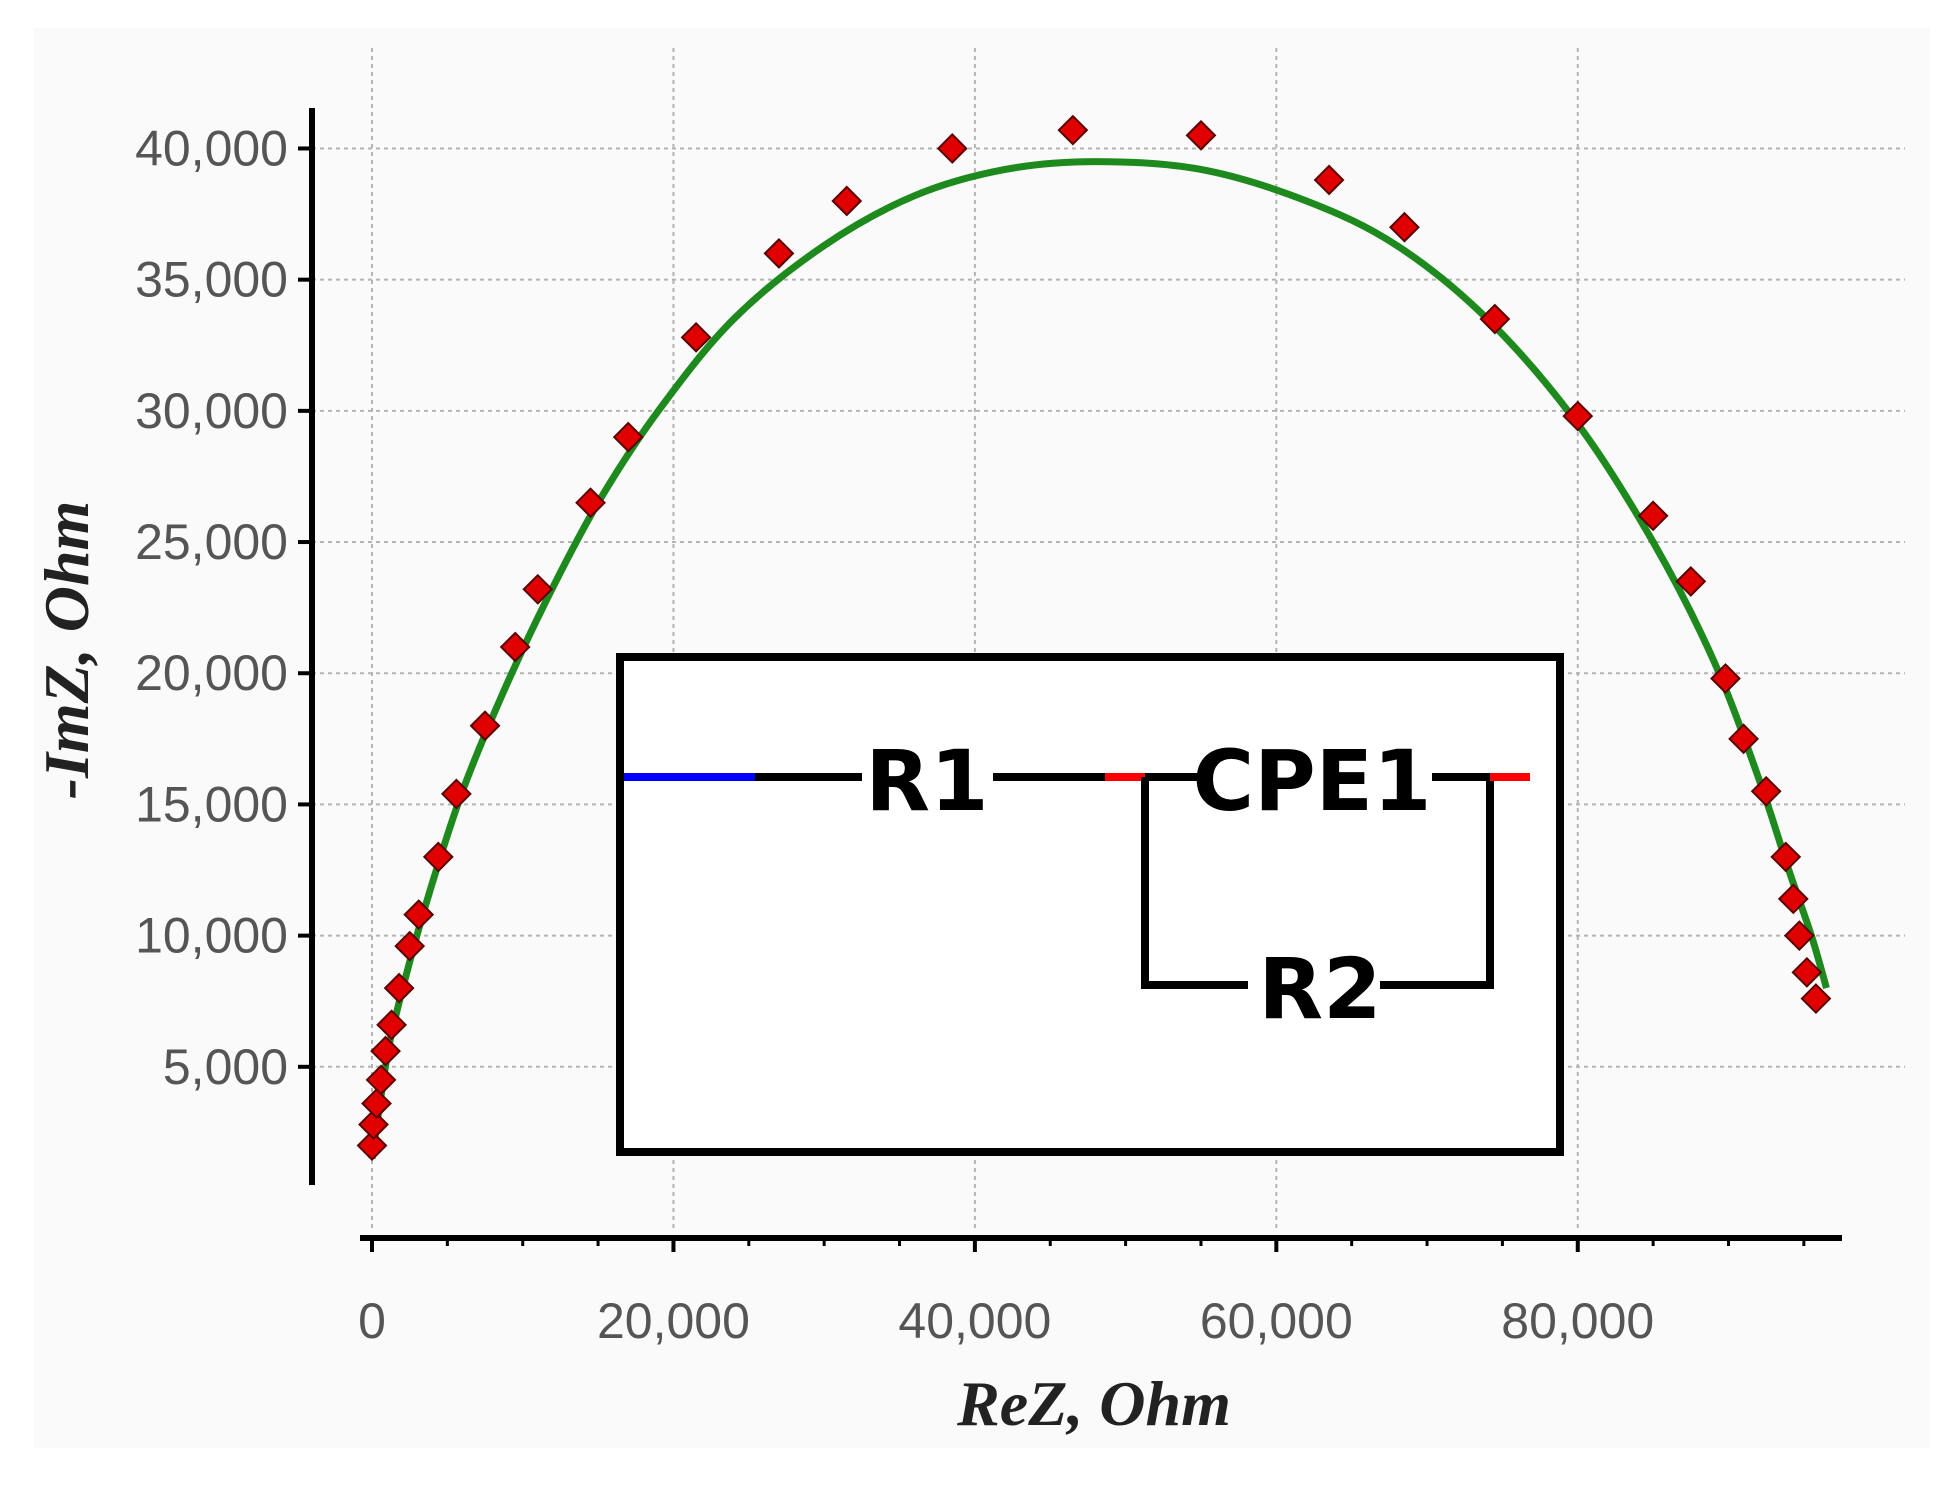  Describe the element at coordinates (1437, 883) in the screenshot. I see `wire-parallel-right` at that location.